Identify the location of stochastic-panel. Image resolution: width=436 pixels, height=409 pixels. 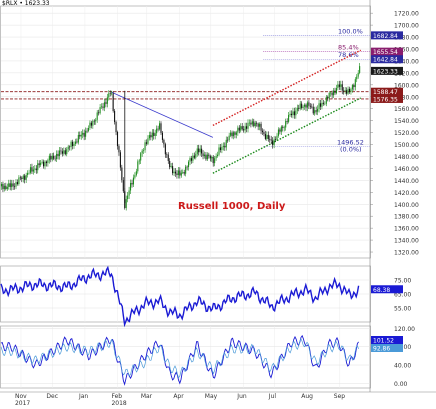
(185, 357).